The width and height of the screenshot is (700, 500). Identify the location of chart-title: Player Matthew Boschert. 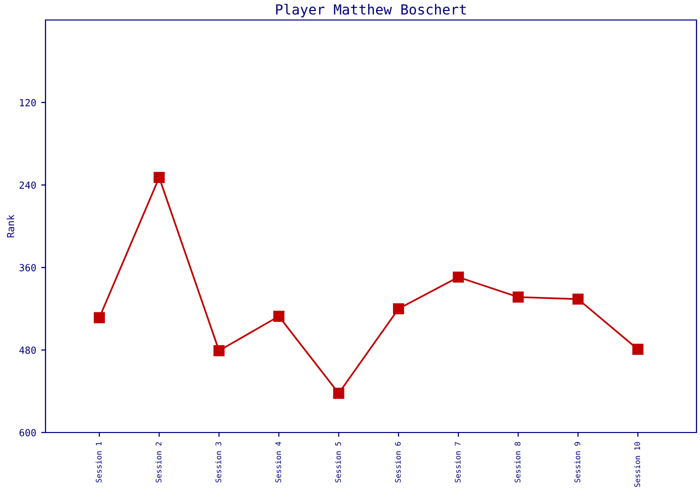
(371, 11).